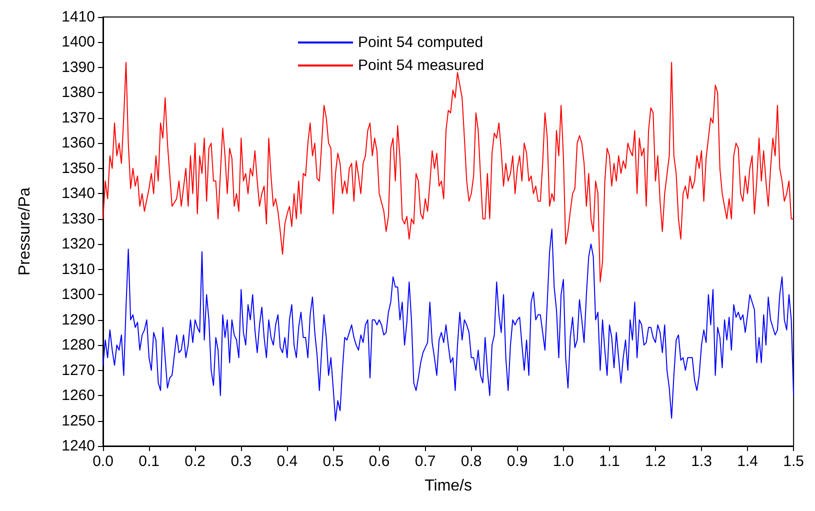 The height and width of the screenshot is (511, 815). I want to click on x-tick-label: 0.7, so click(425, 461).